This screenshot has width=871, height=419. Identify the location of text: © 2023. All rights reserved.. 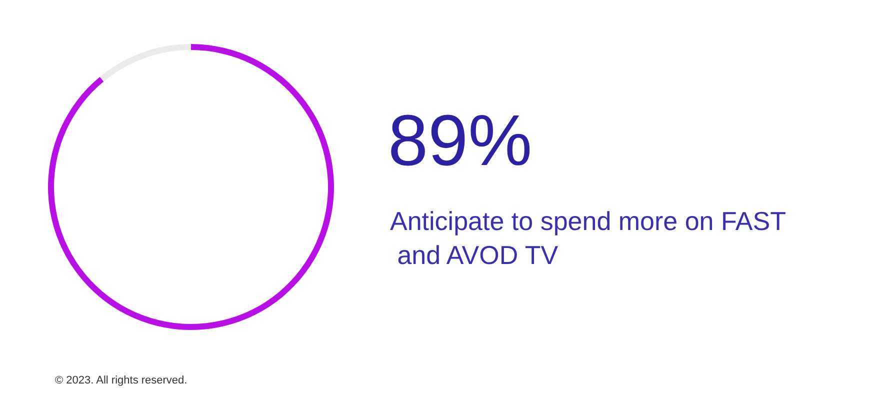
(121, 380).